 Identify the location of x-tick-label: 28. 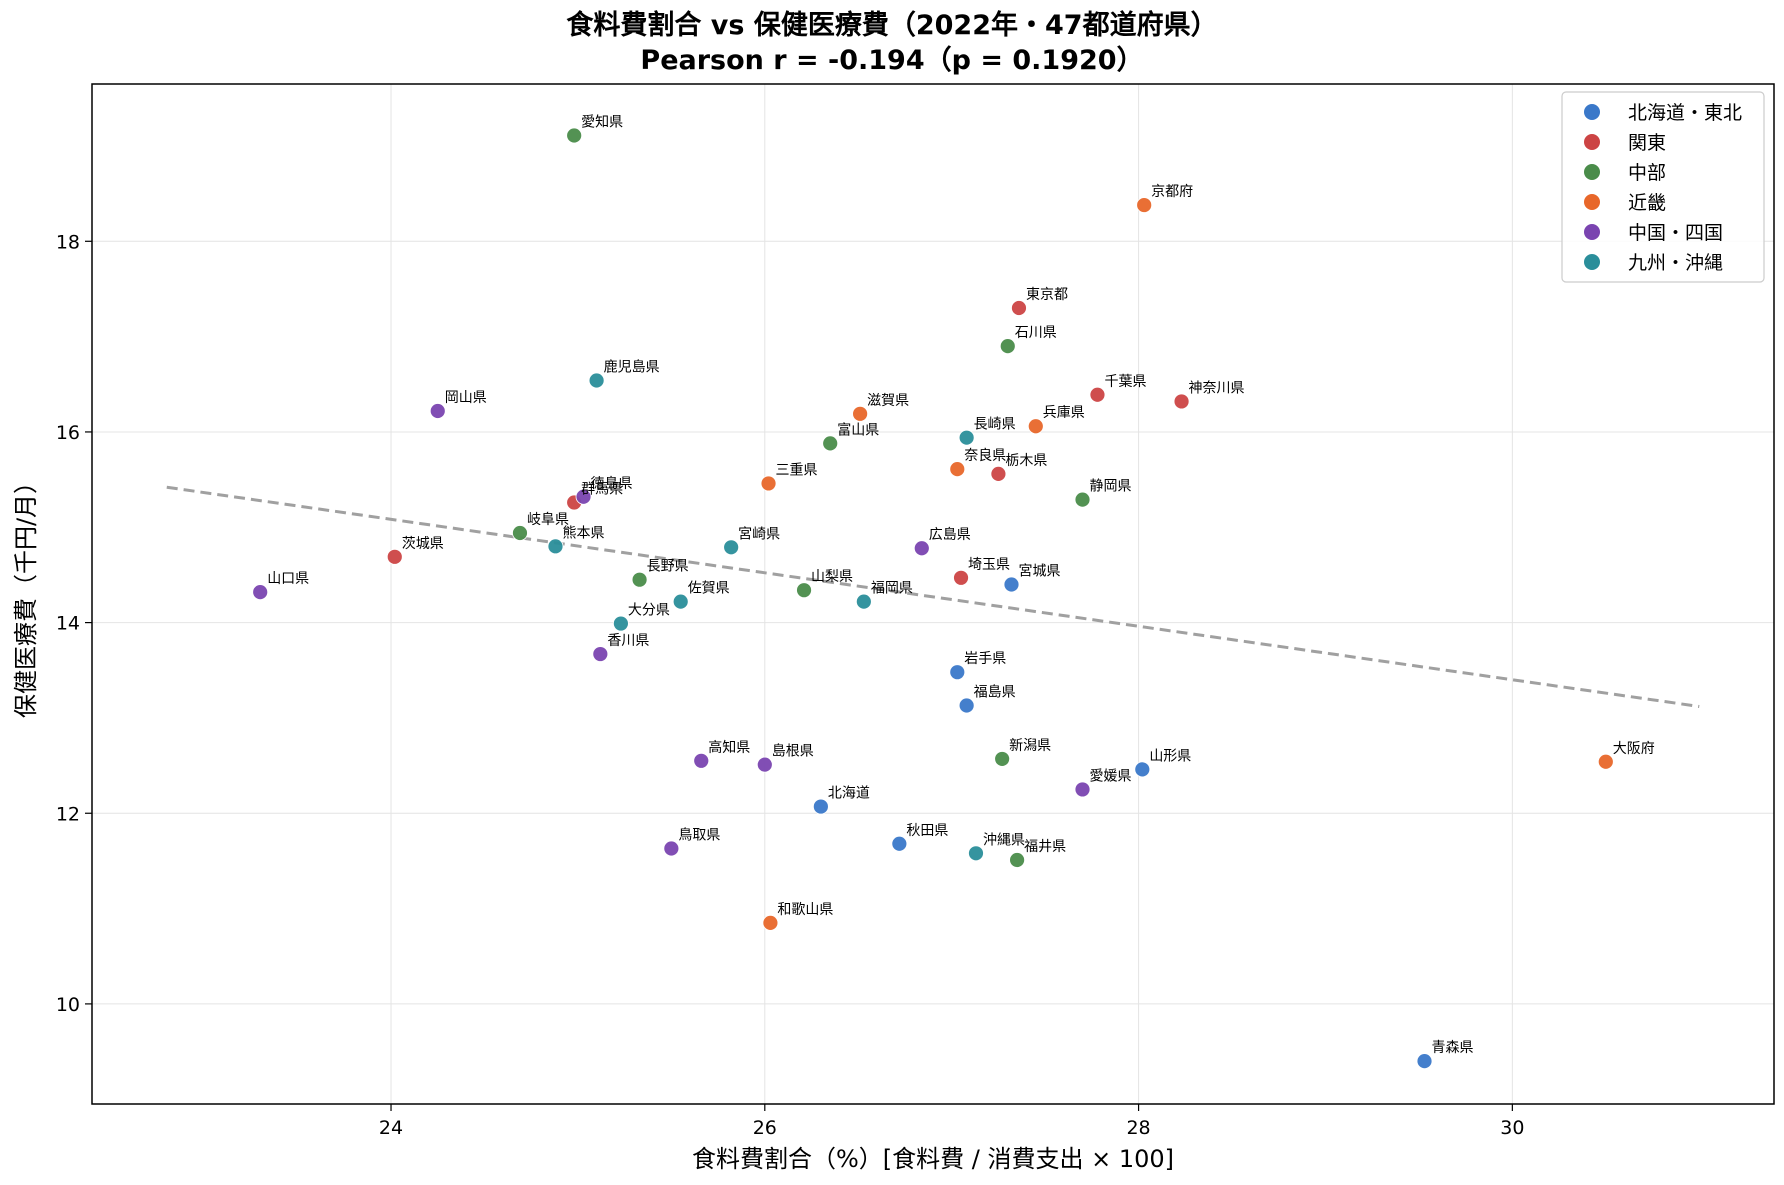
(1138, 1128).